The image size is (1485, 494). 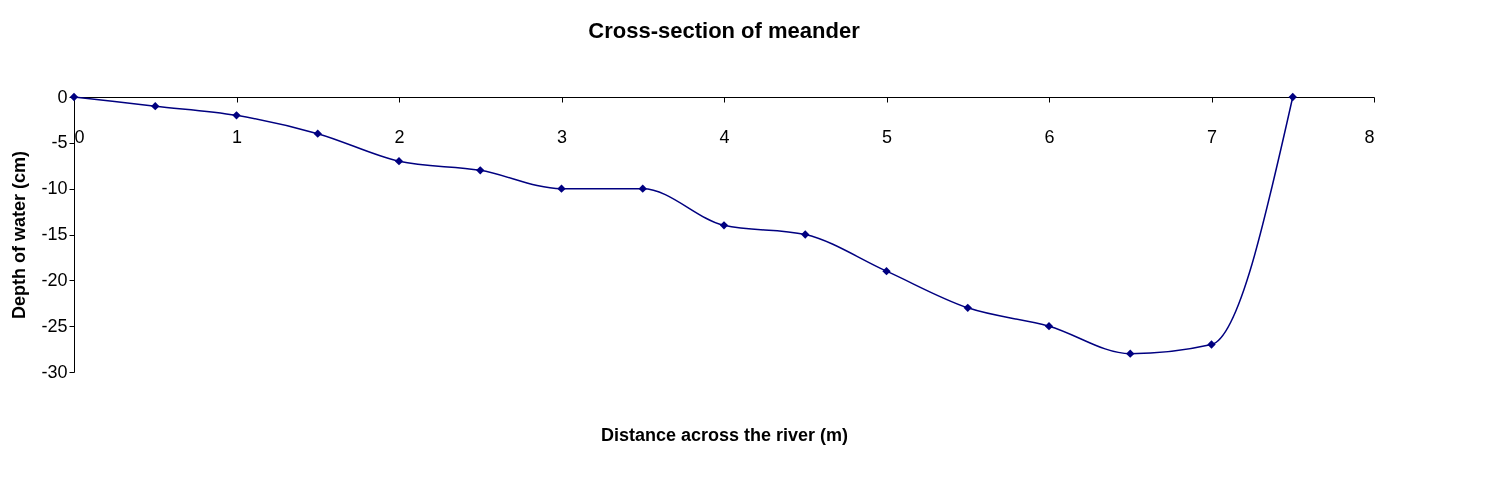 I want to click on x-axis-title: Distance across the river (m), so click(x=724, y=434).